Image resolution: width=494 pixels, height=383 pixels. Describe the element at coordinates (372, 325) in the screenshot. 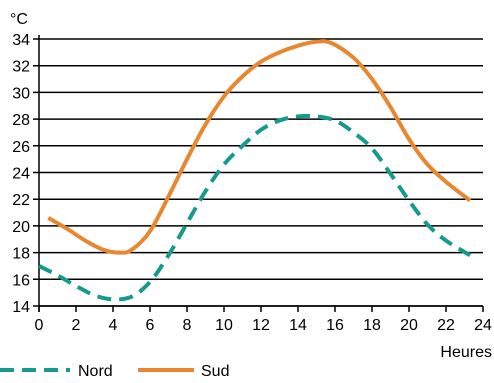

I see `x-tick-label: 18` at that location.